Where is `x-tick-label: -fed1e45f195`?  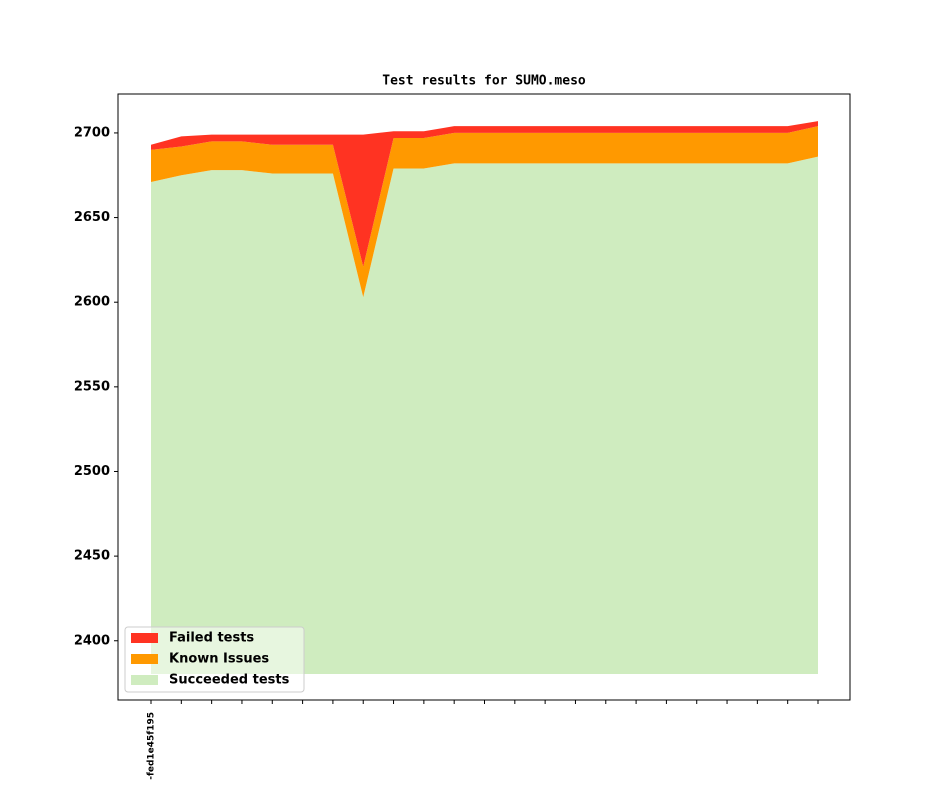 x-tick-label: -fed1e45f195 is located at coordinates (152, 746).